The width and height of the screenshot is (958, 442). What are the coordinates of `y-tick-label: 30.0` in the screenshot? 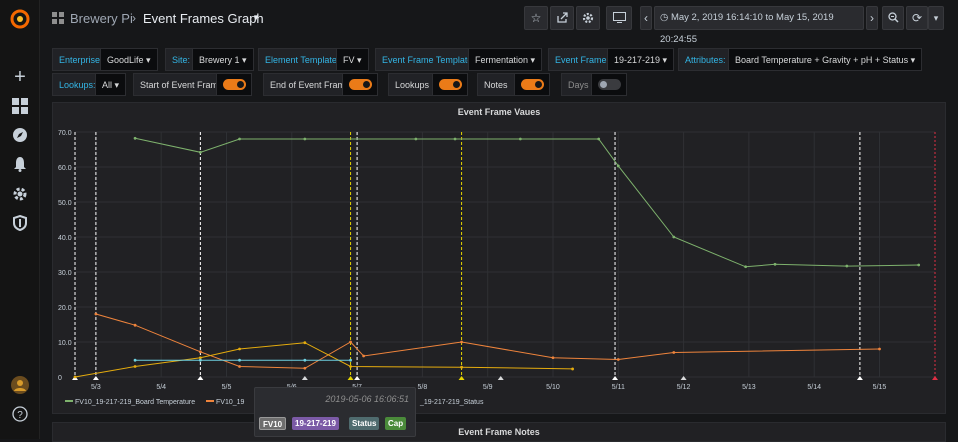 It's located at (65, 273).